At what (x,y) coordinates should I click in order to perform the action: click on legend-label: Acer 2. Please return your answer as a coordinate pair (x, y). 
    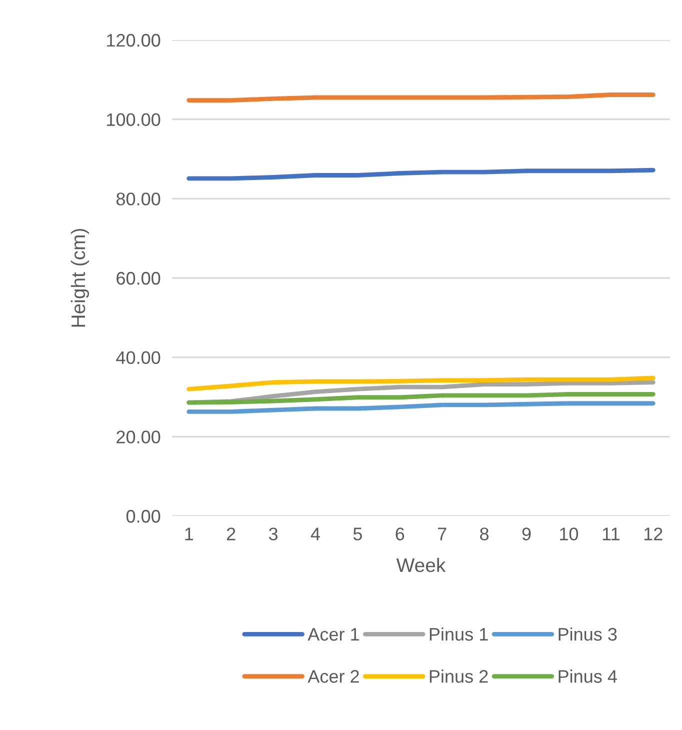
    Looking at the image, I should click on (333, 676).